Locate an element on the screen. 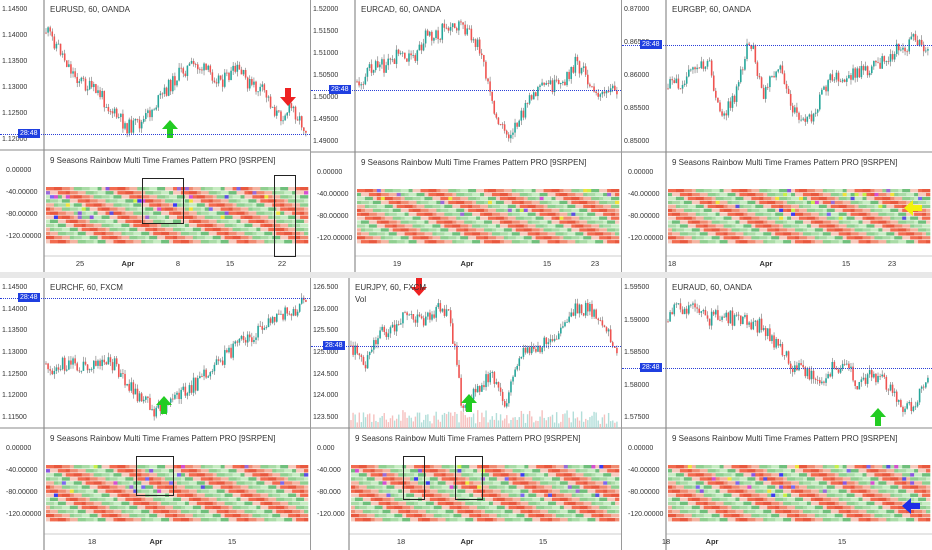 The height and width of the screenshot is (550, 932). price-tick-label: 1.12500 is located at coordinates (14, 374).